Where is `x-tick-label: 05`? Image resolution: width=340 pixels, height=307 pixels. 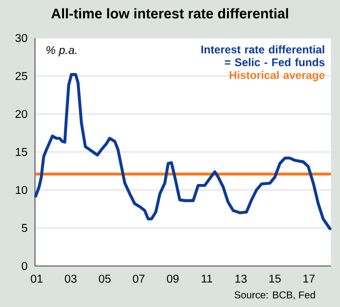 x-tick-label: 05 is located at coordinates (104, 278).